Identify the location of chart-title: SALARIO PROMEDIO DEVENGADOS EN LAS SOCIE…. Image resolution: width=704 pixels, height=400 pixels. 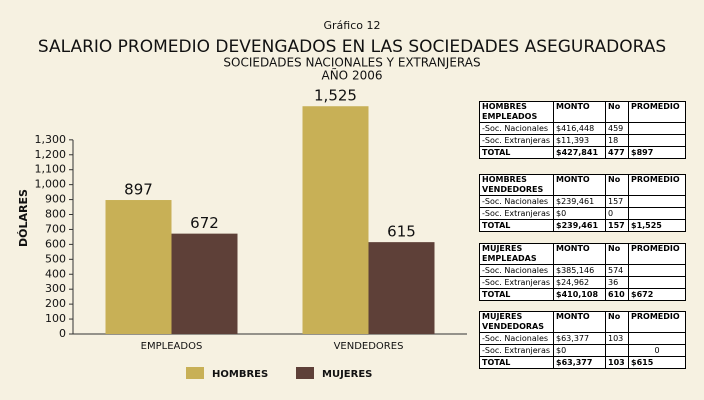
(352, 47).